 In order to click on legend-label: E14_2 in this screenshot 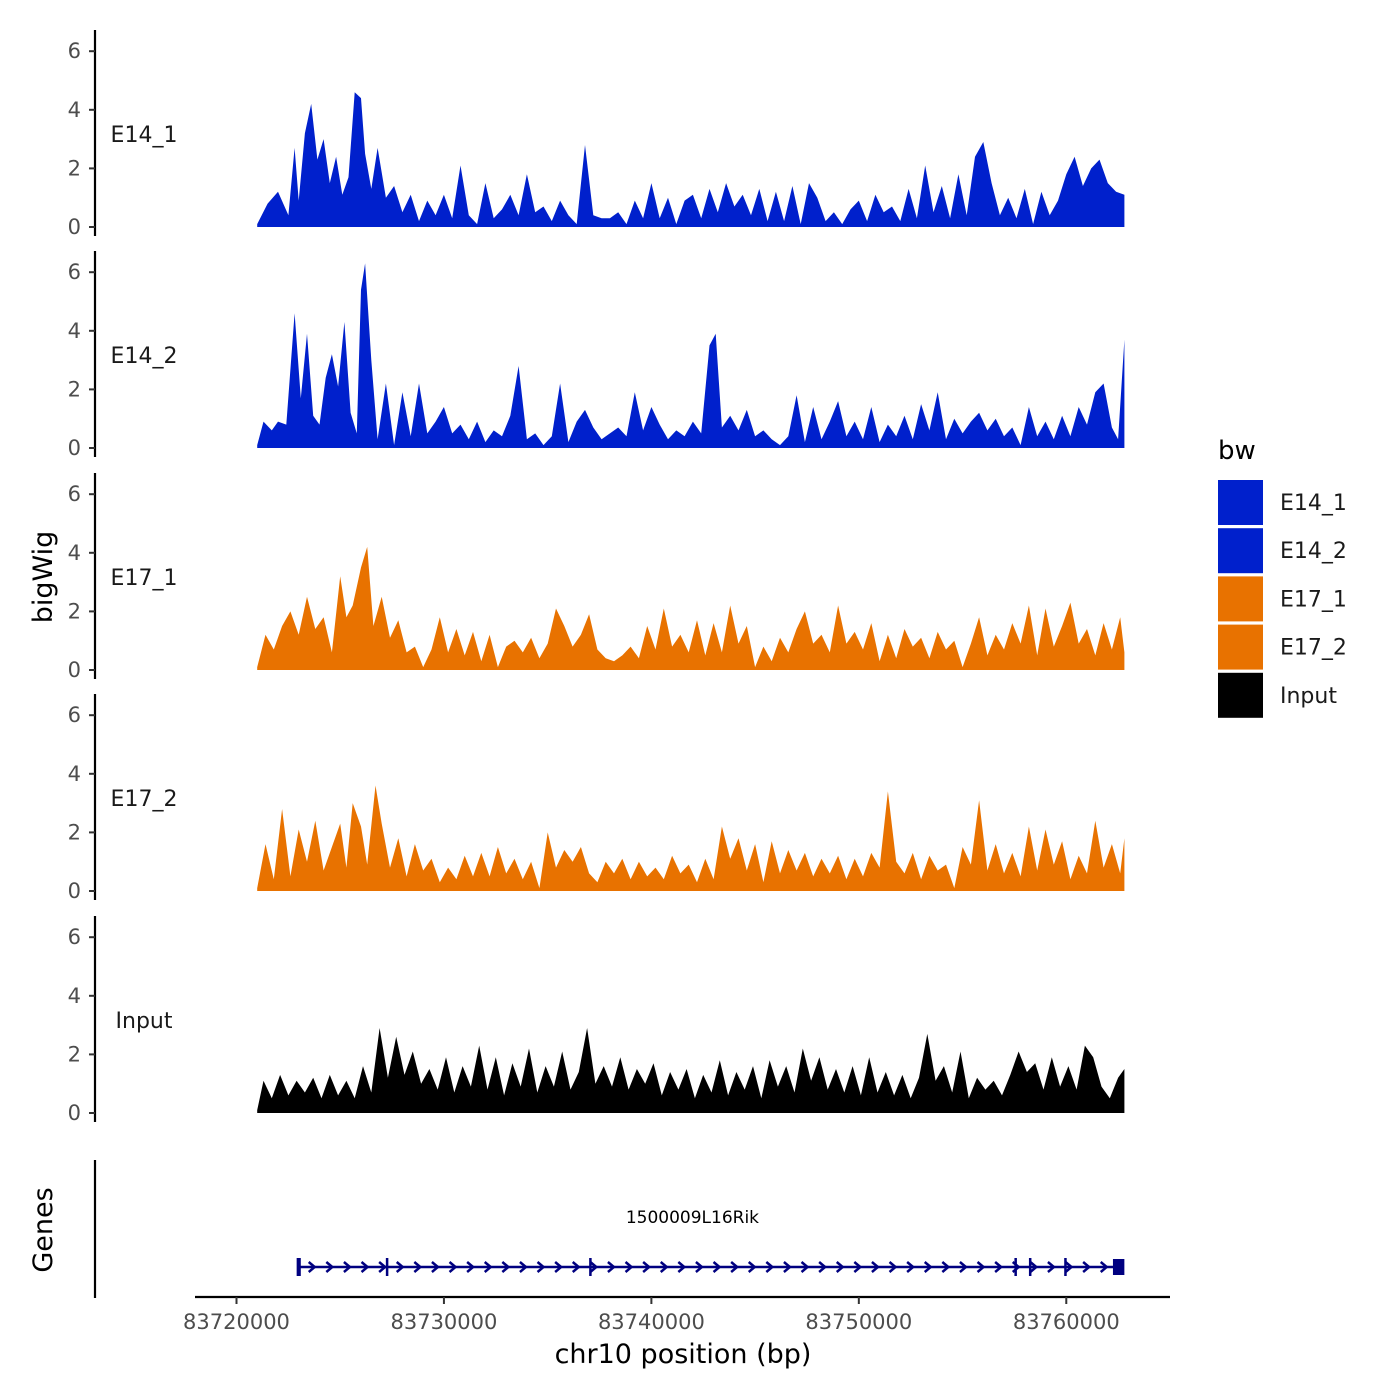, I will do `click(1313, 551)`.